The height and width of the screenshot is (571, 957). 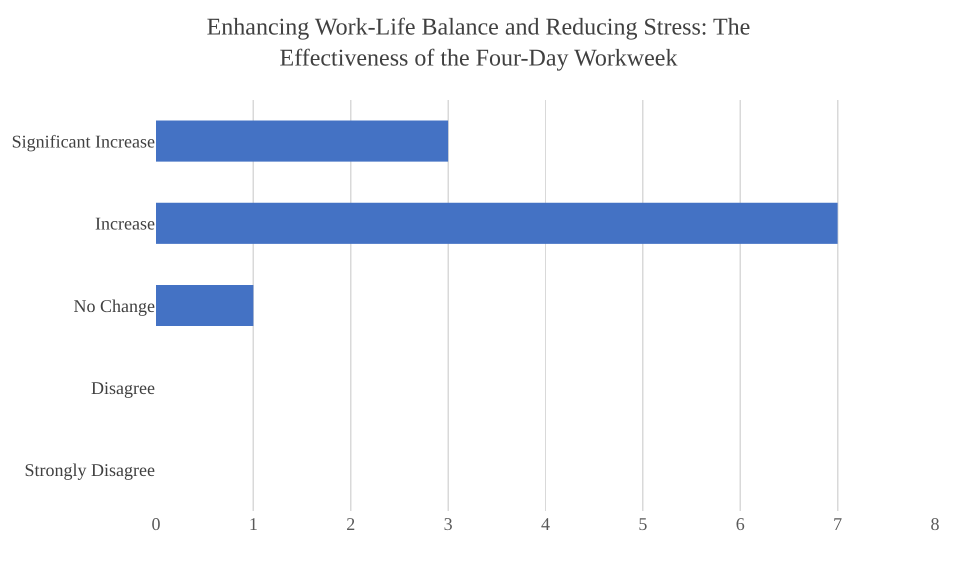 What do you see at coordinates (89, 470) in the screenshot?
I see `y-tick-label: Strongly Disagree` at bounding box center [89, 470].